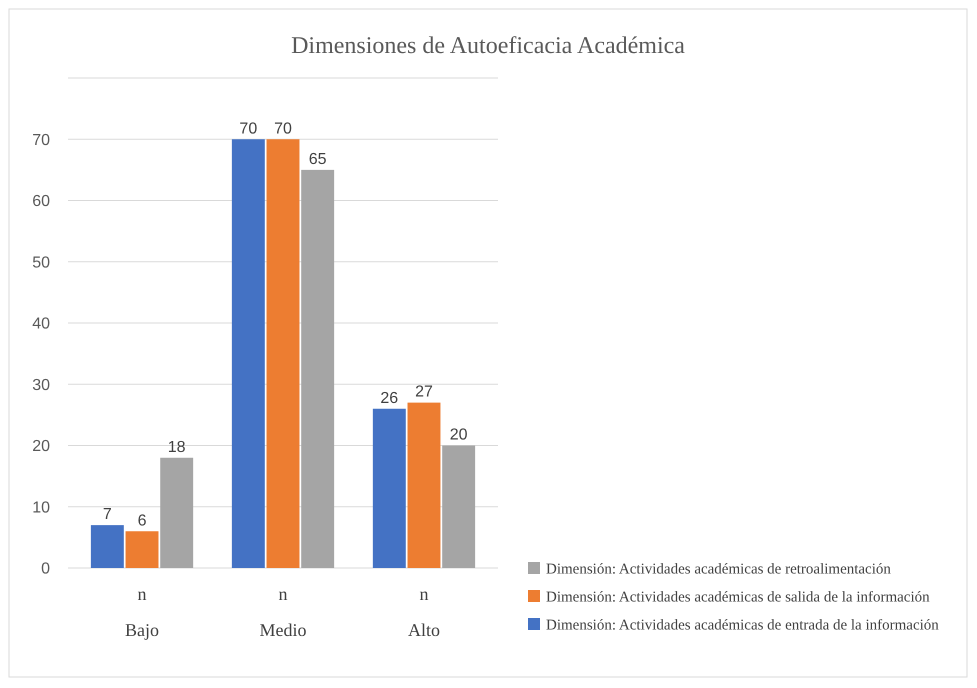  What do you see at coordinates (317, 159) in the screenshot?
I see `data-label: 65` at bounding box center [317, 159].